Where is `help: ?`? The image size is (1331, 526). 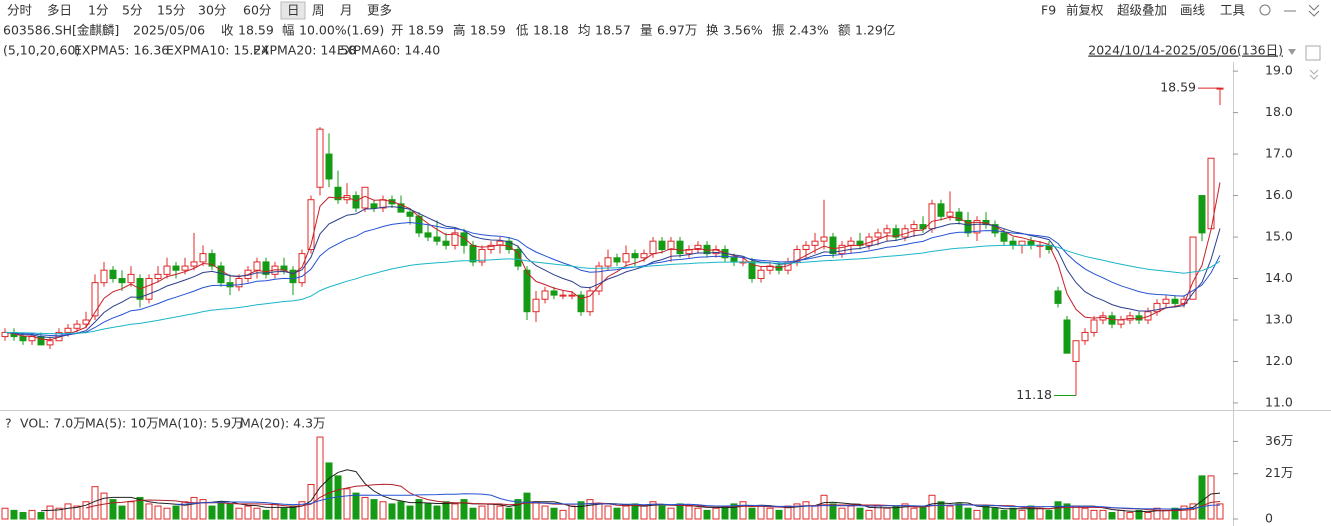
help: ? is located at coordinates (8, 423).